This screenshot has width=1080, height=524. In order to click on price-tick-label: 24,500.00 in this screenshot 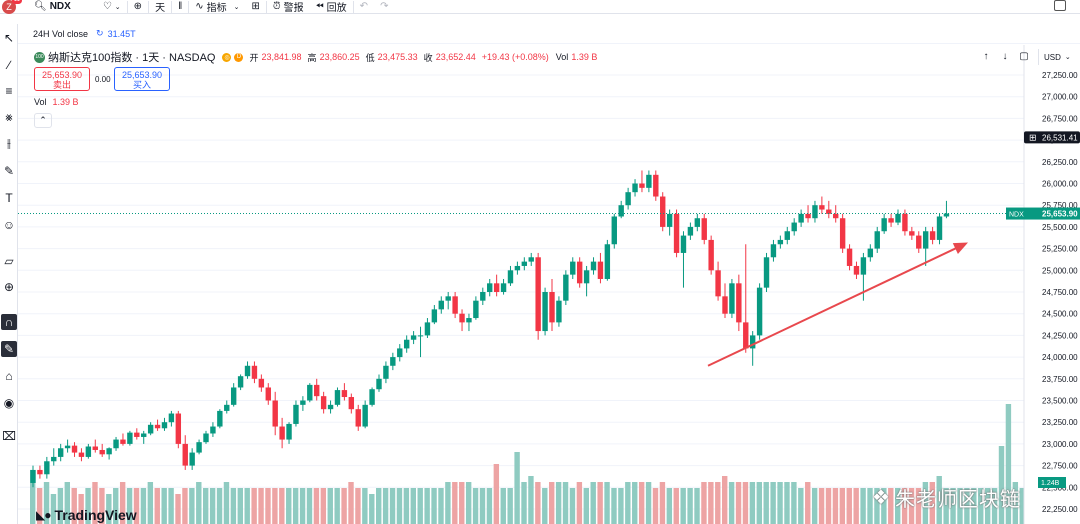, I will do `click(1060, 314)`.